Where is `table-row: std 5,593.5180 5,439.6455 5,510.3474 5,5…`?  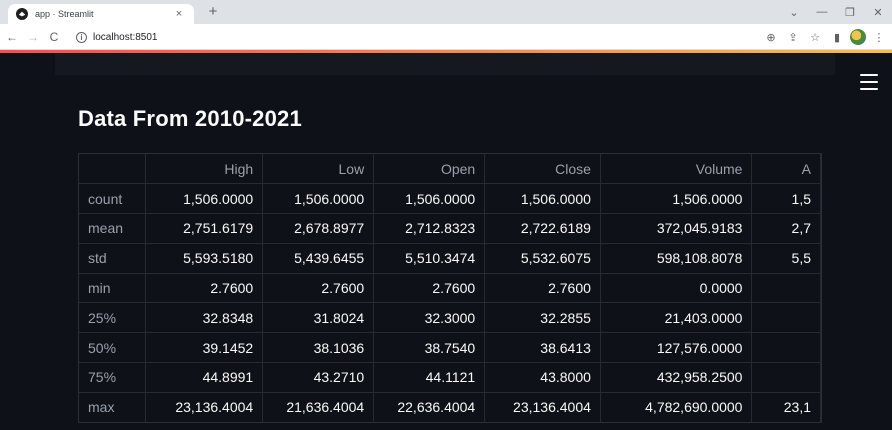 table-row: std 5,593.5180 5,439.6455 5,510.3474 5,5… is located at coordinates (450, 258).